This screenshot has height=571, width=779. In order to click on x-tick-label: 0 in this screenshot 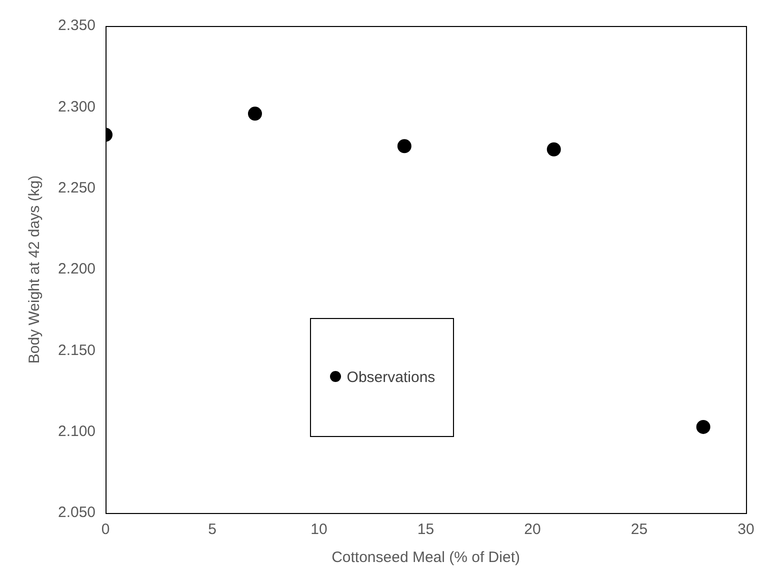, I will do `click(105, 529)`.